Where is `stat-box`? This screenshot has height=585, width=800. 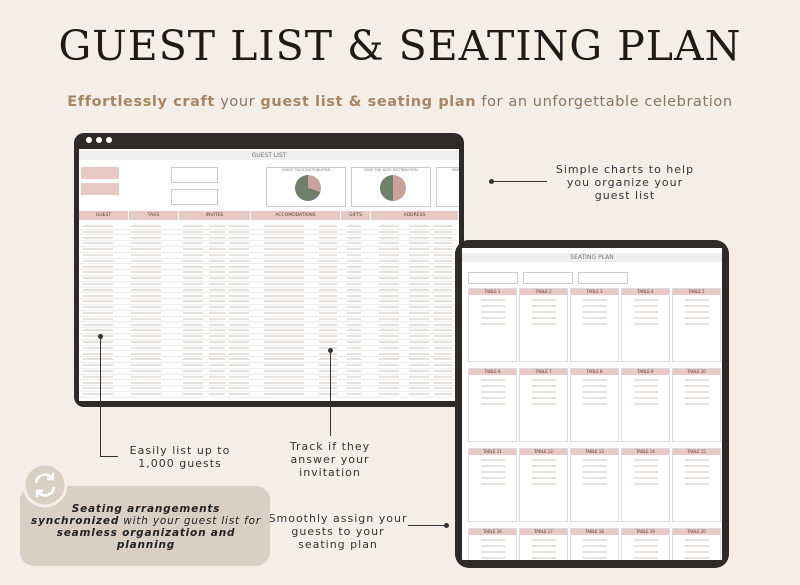
stat-box is located at coordinates (548, 278).